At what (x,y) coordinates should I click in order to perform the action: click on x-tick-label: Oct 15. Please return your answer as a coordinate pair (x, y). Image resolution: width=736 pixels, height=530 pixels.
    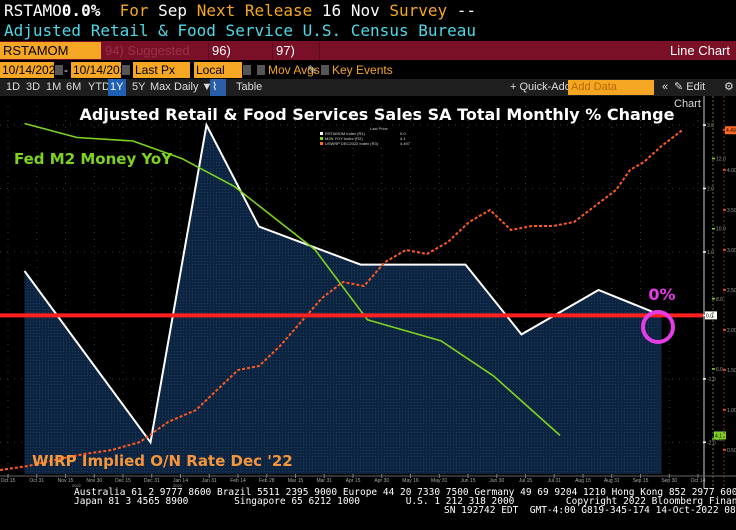
    Looking at the image, I should click on (8, 481).